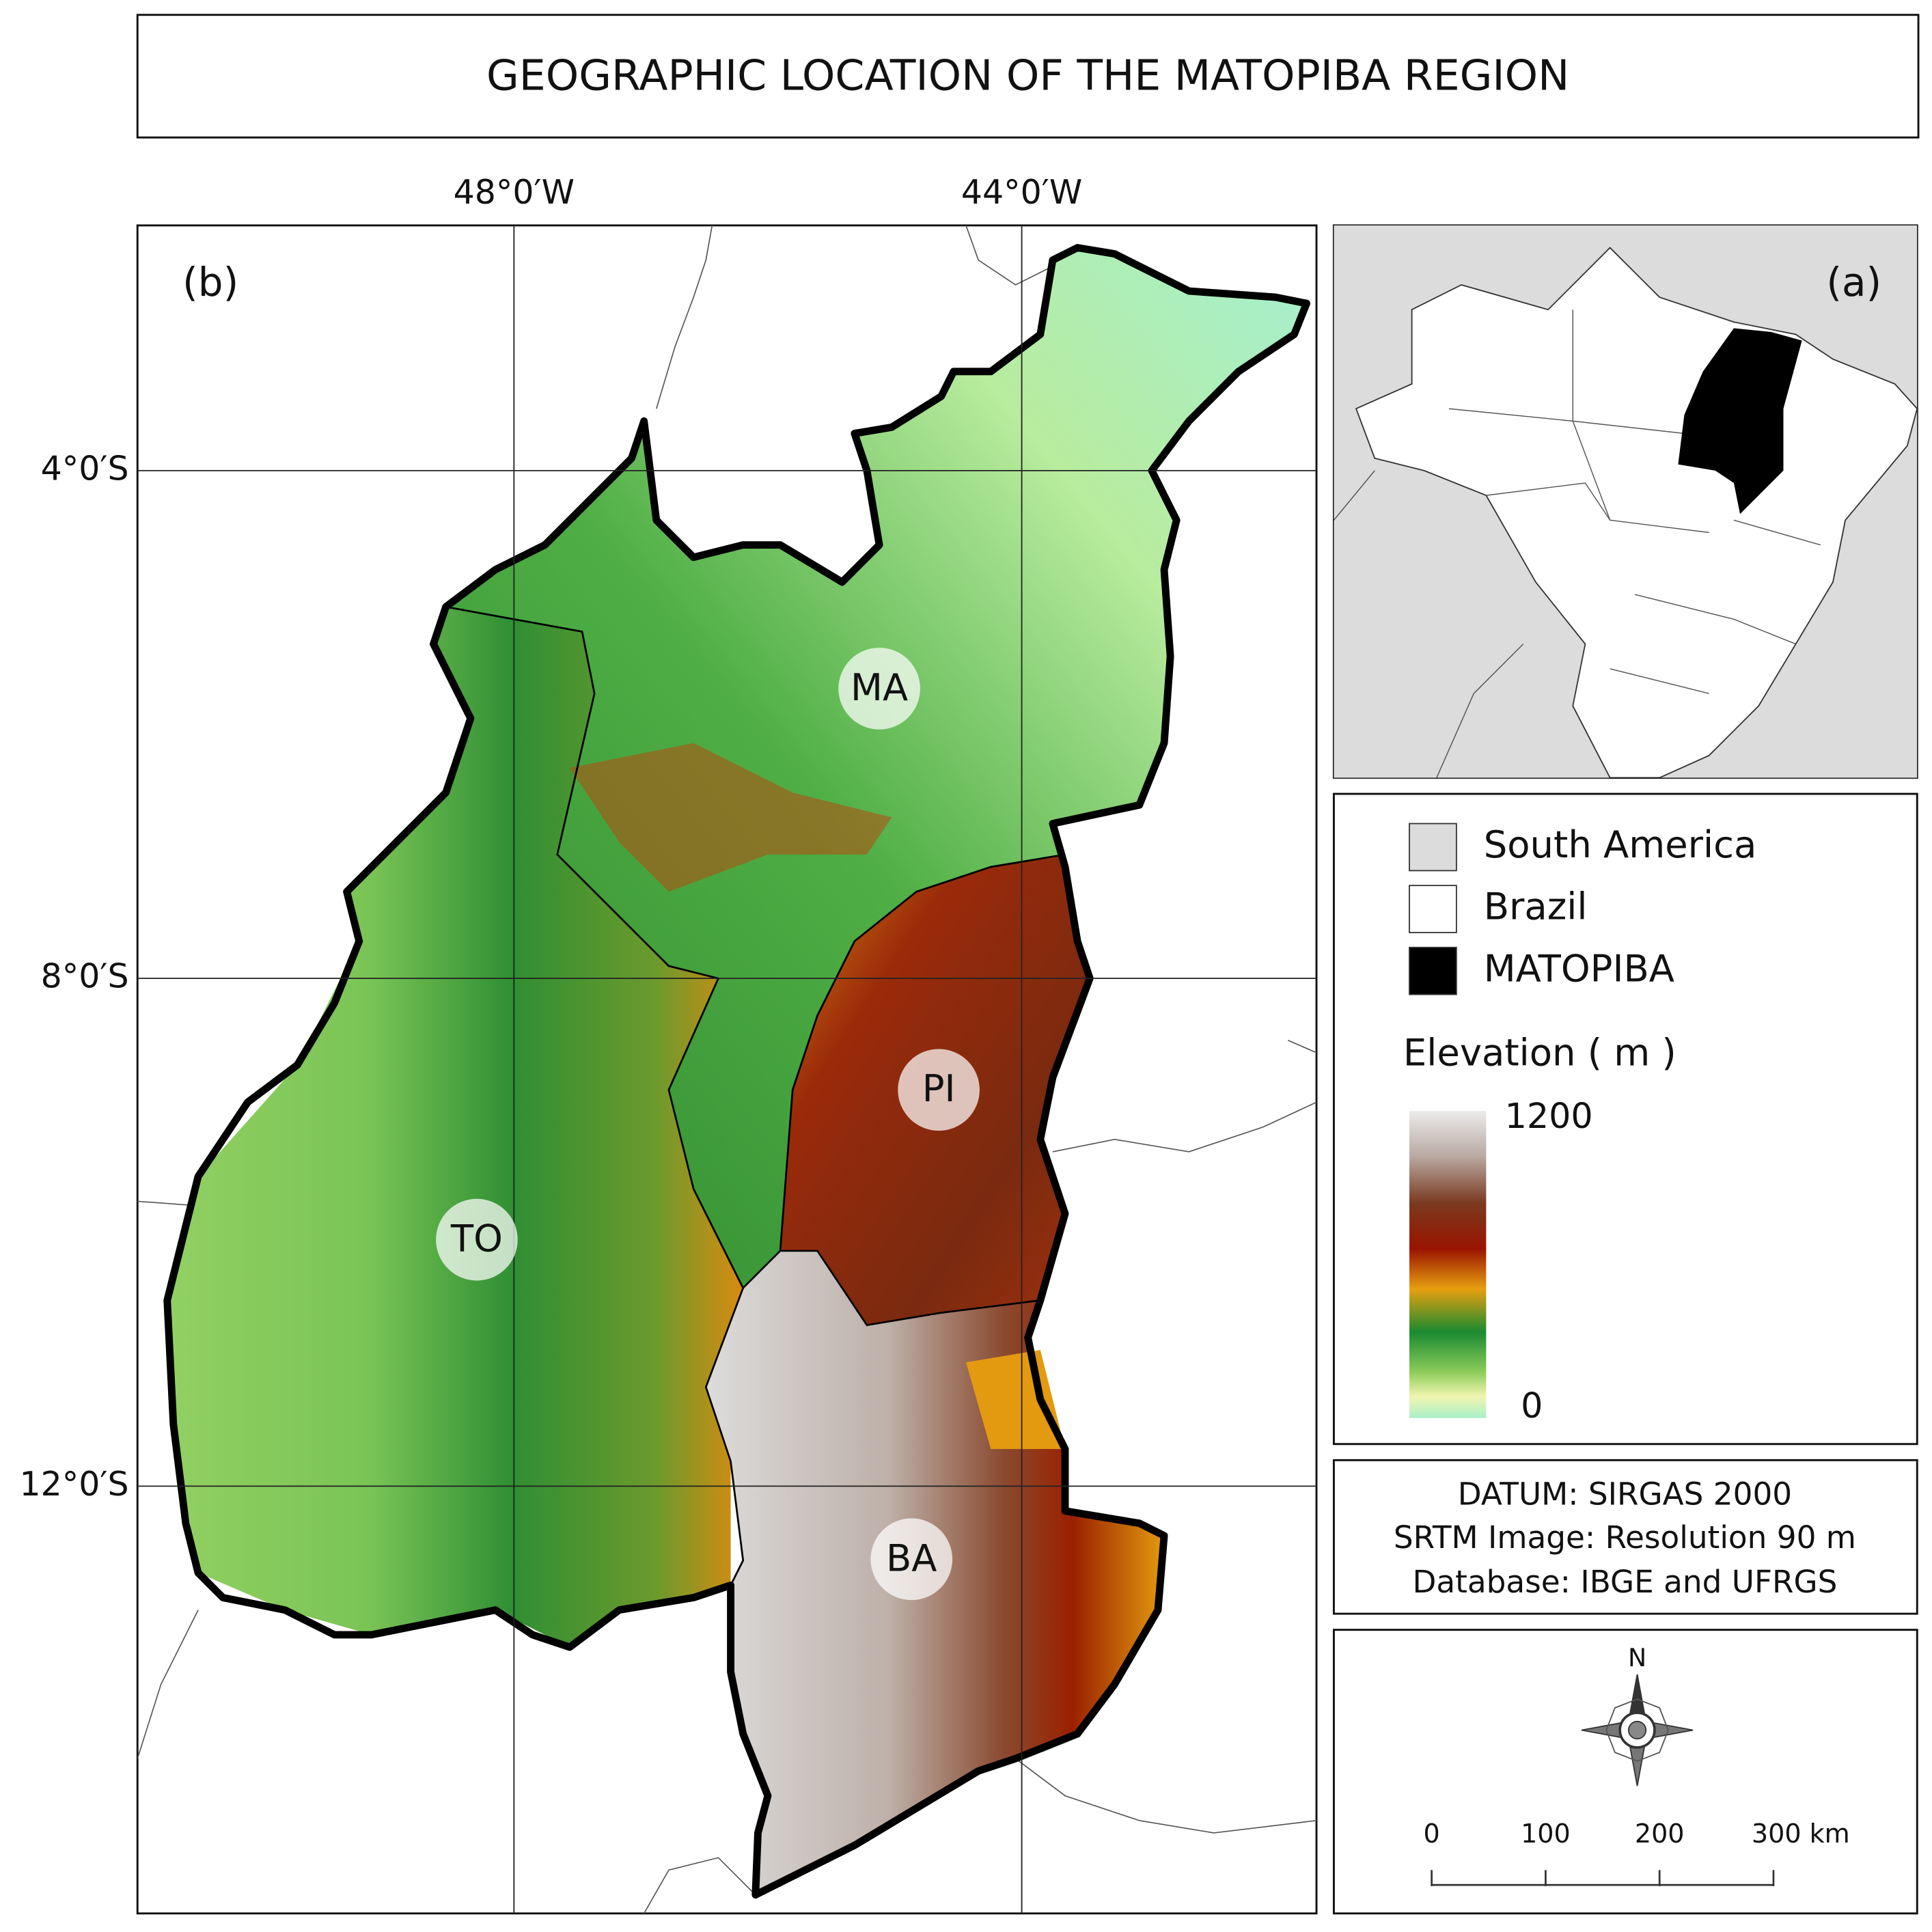 Image resolution: width=1932 pixels, height=1932 pixels. Describe the element at coordinates (1854, 282) in the screenshot. I see `panel-label: (a)` at that location.